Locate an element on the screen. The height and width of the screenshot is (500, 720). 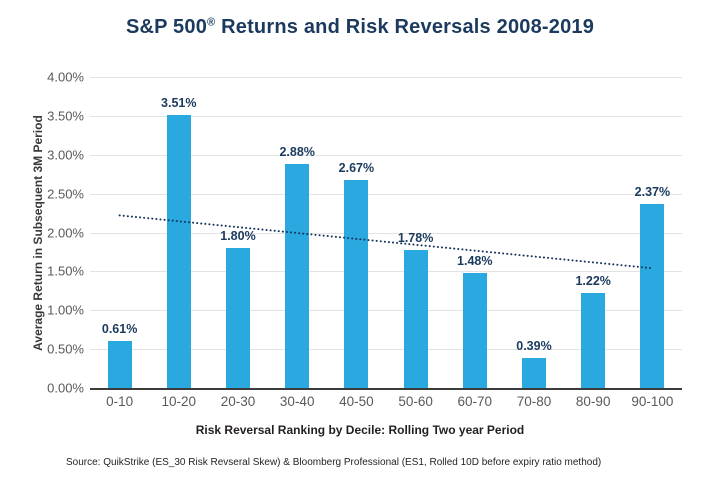
y-tick-label: 2.00% is located at coordinates (65, 232).